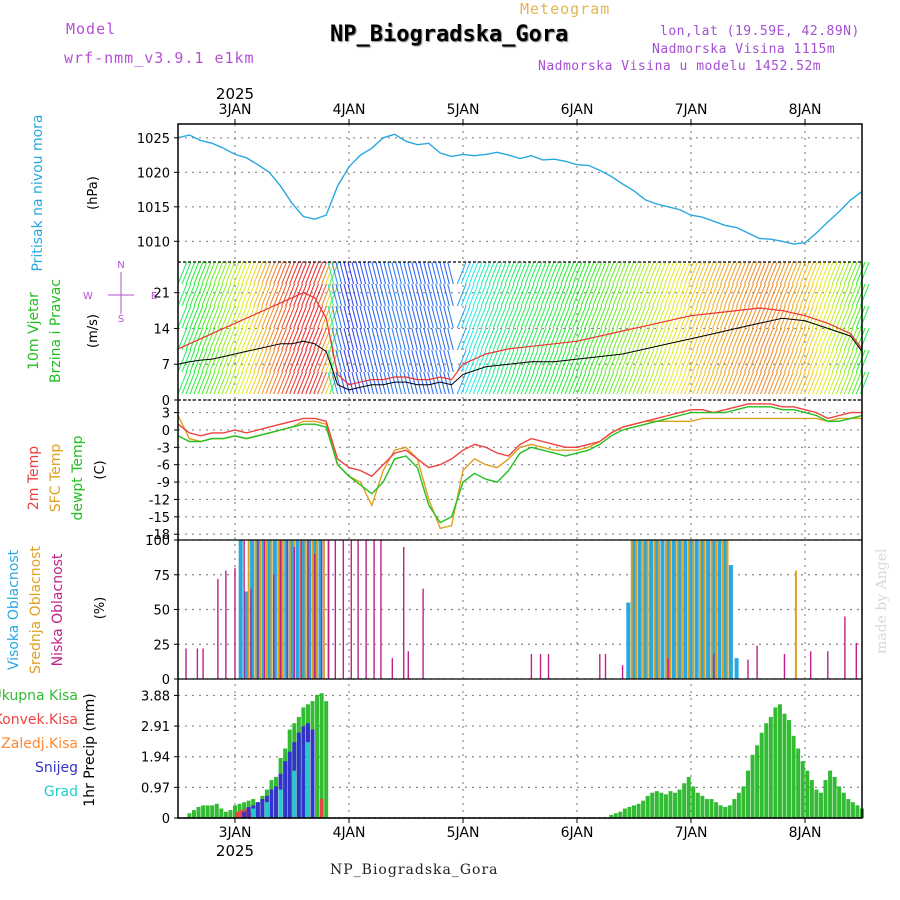  I want to click on x-top-day-label: 7JAN, so click(691, 110).